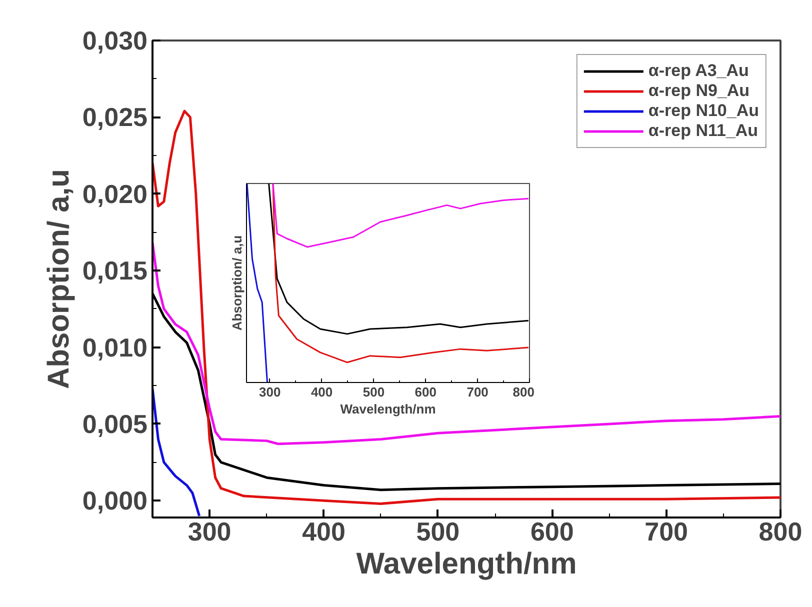  Describe the element at coordinates (699, 91) in the screenshot. I see `legend-label: α-rep N9_Au` at that location.